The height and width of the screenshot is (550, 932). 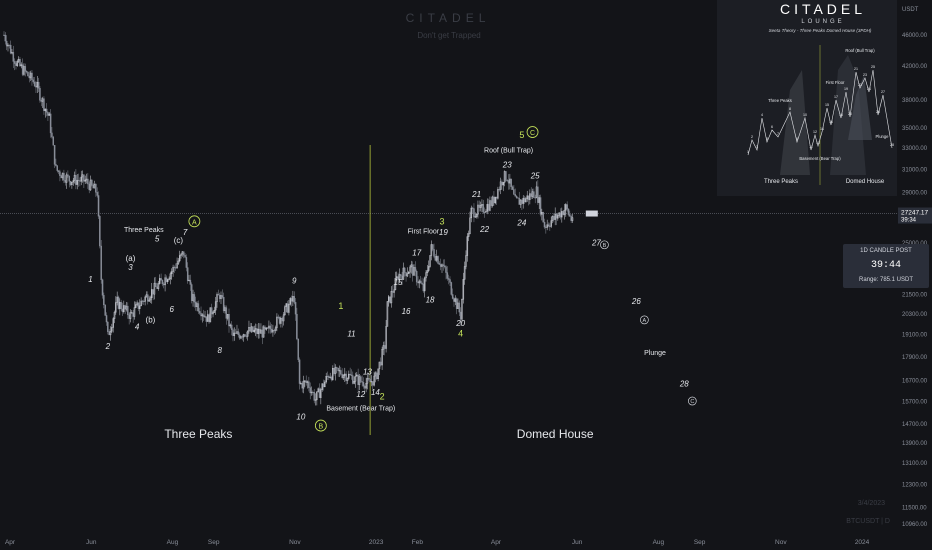 What do you see at coordinates (873, 67) in the screenshot?
I see `inset-wave-number: 25` at bounding box center [873, 67].